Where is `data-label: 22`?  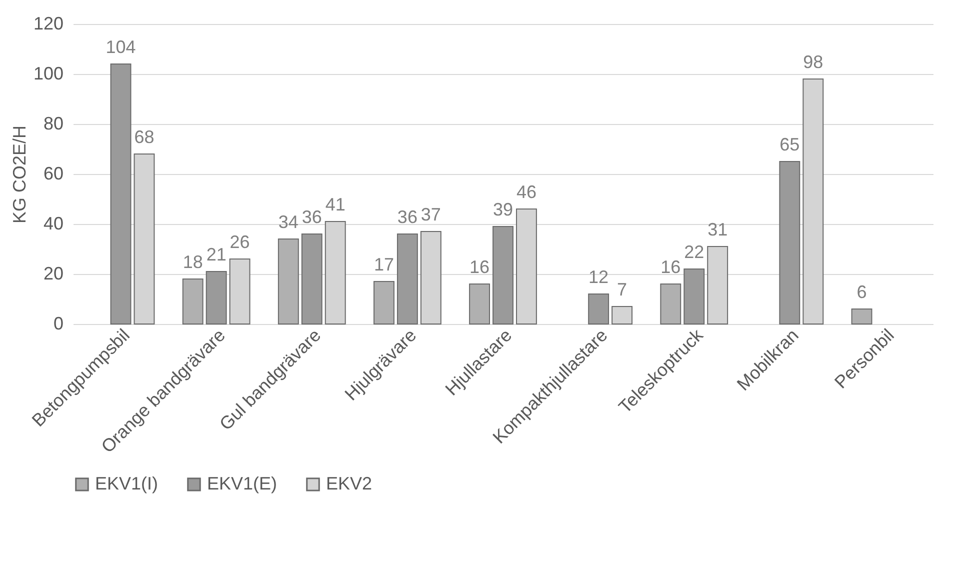 data-label: 22 is located at coordinates (694, 252).